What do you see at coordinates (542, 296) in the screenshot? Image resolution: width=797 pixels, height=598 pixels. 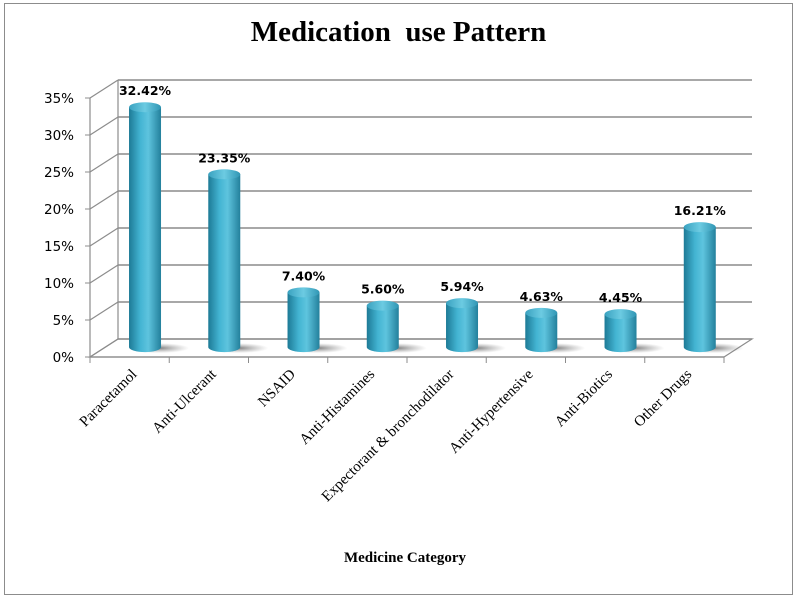 I see `data-label: 4.63%` at bounding box center [542, 296].